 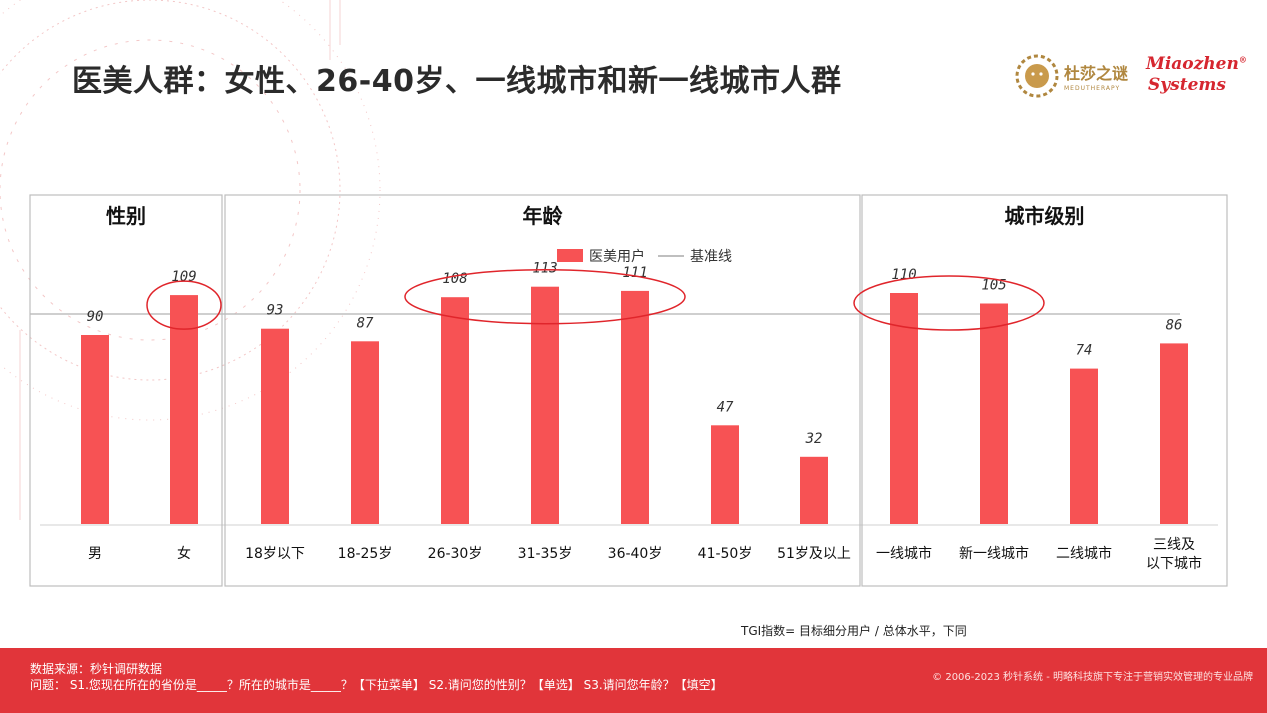 I want to click on panel-frame, so click(x=126, y=390).